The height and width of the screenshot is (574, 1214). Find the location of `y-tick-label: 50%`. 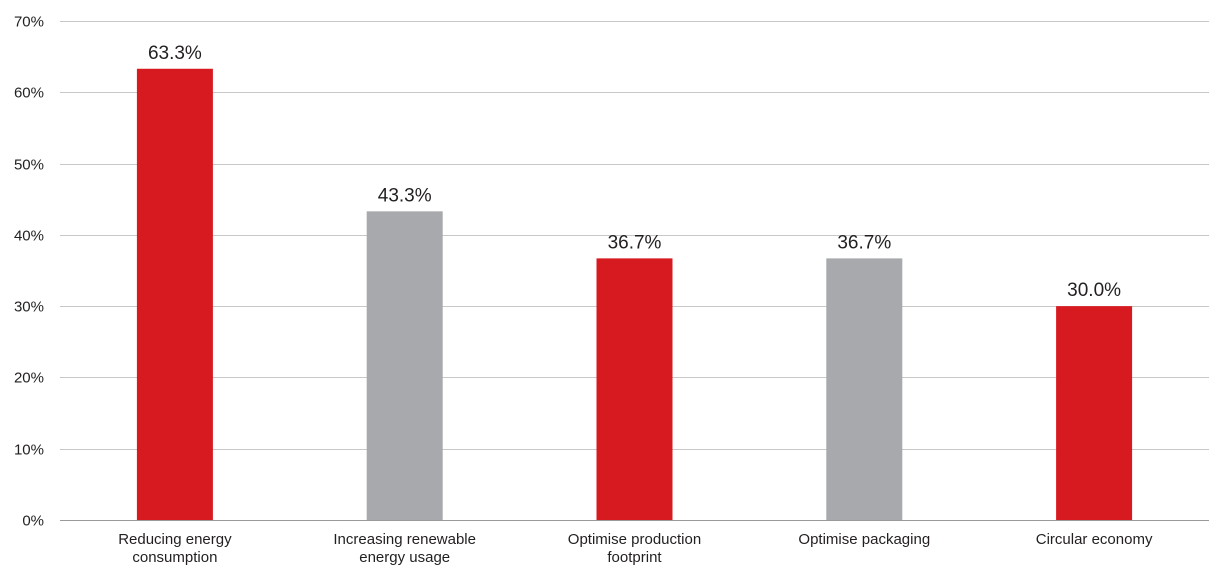

y-tick-label: 50% is located at coordinates (29, 165).